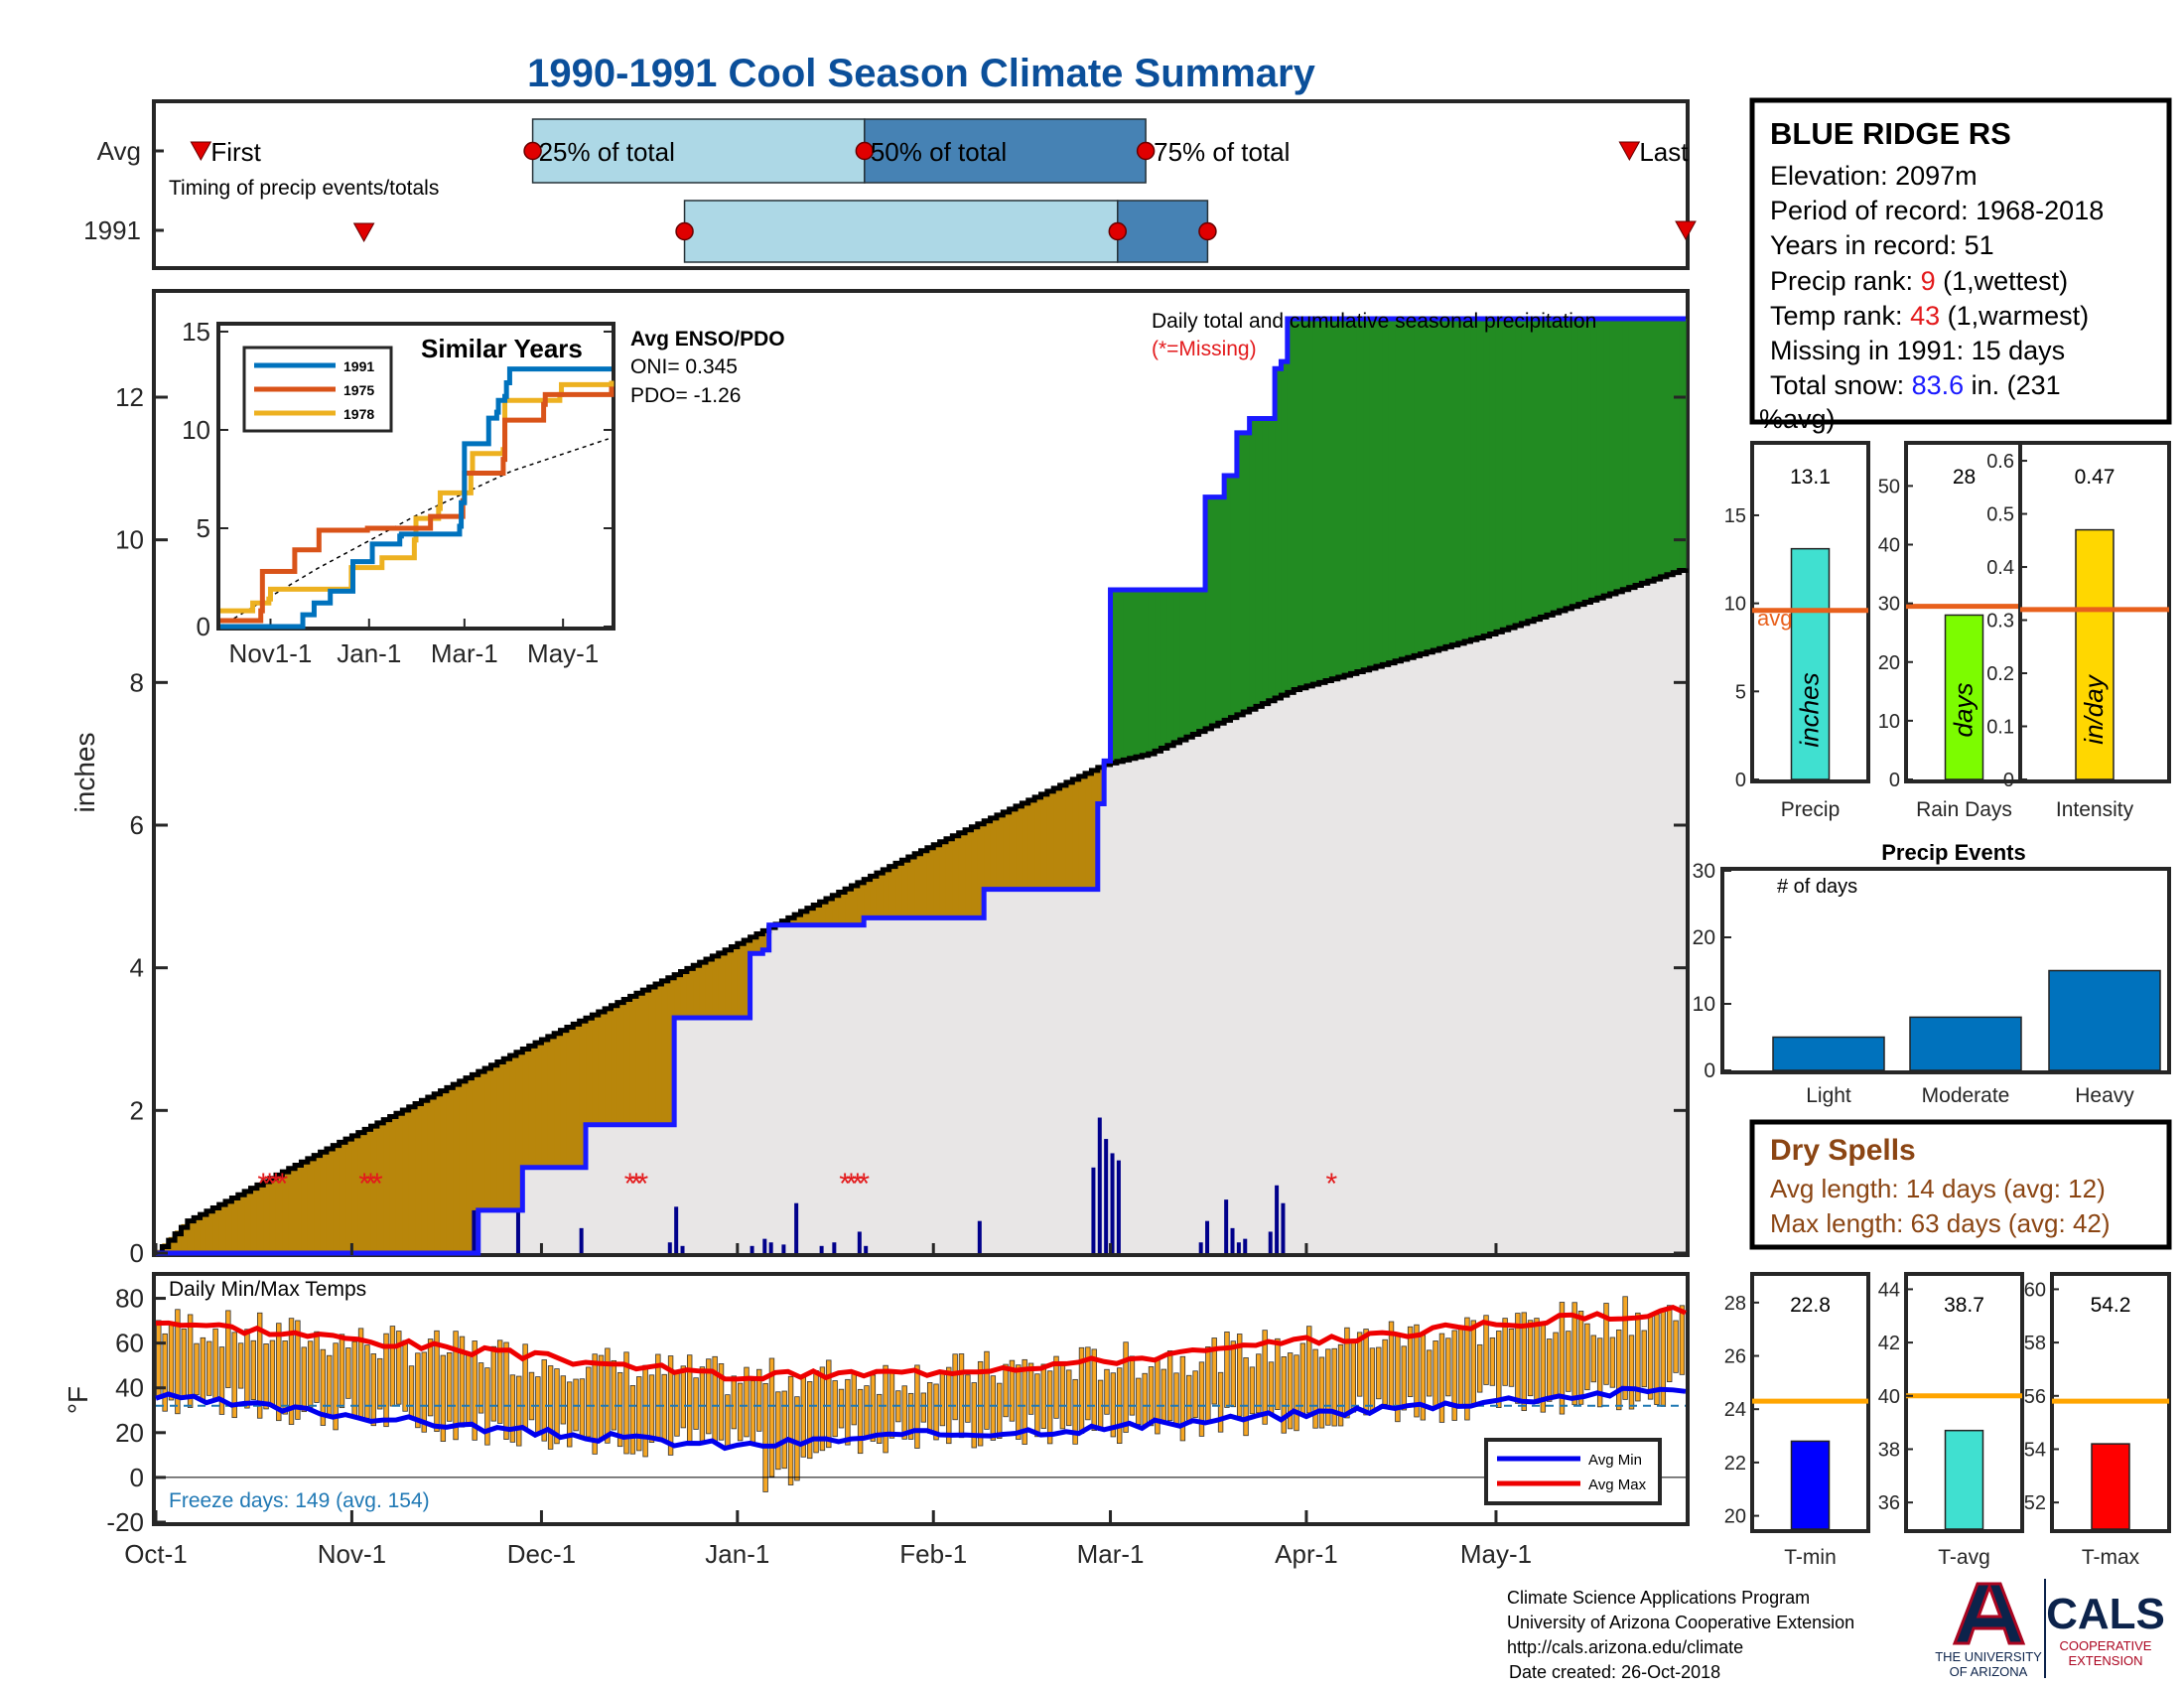 The image size is (2184, 1688). Describe the element at coordinates (156, 1554) in the screenshot. I see `date-tick-label: Oct-1` at that location.